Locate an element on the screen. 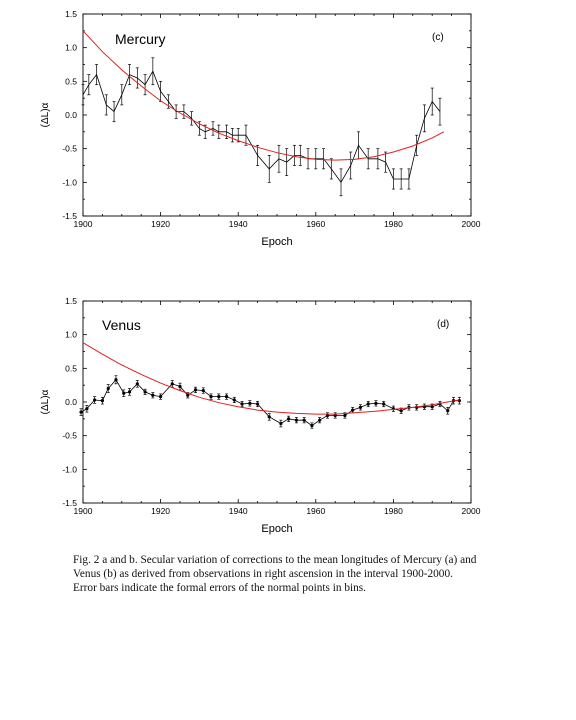 The width and height of the screenshot is (576, 720). planet-label: Venus is located at coordinates (121, 325).